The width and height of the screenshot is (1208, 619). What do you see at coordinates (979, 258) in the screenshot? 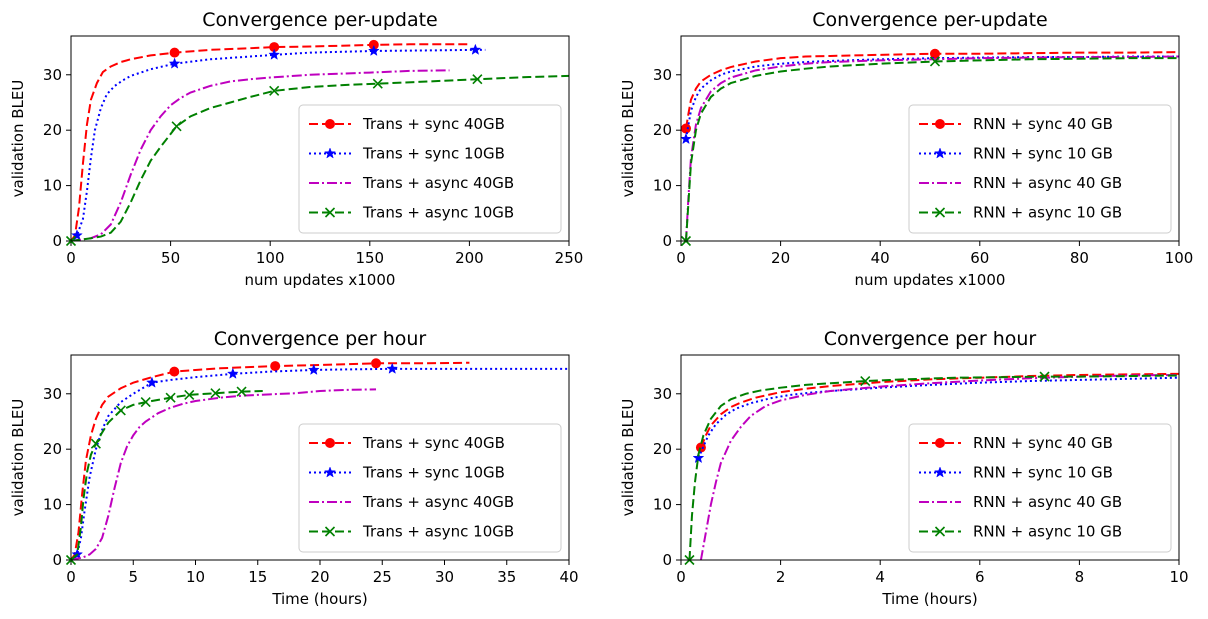
I see `x-tick-label: 60` at bounding box center [979, 258].